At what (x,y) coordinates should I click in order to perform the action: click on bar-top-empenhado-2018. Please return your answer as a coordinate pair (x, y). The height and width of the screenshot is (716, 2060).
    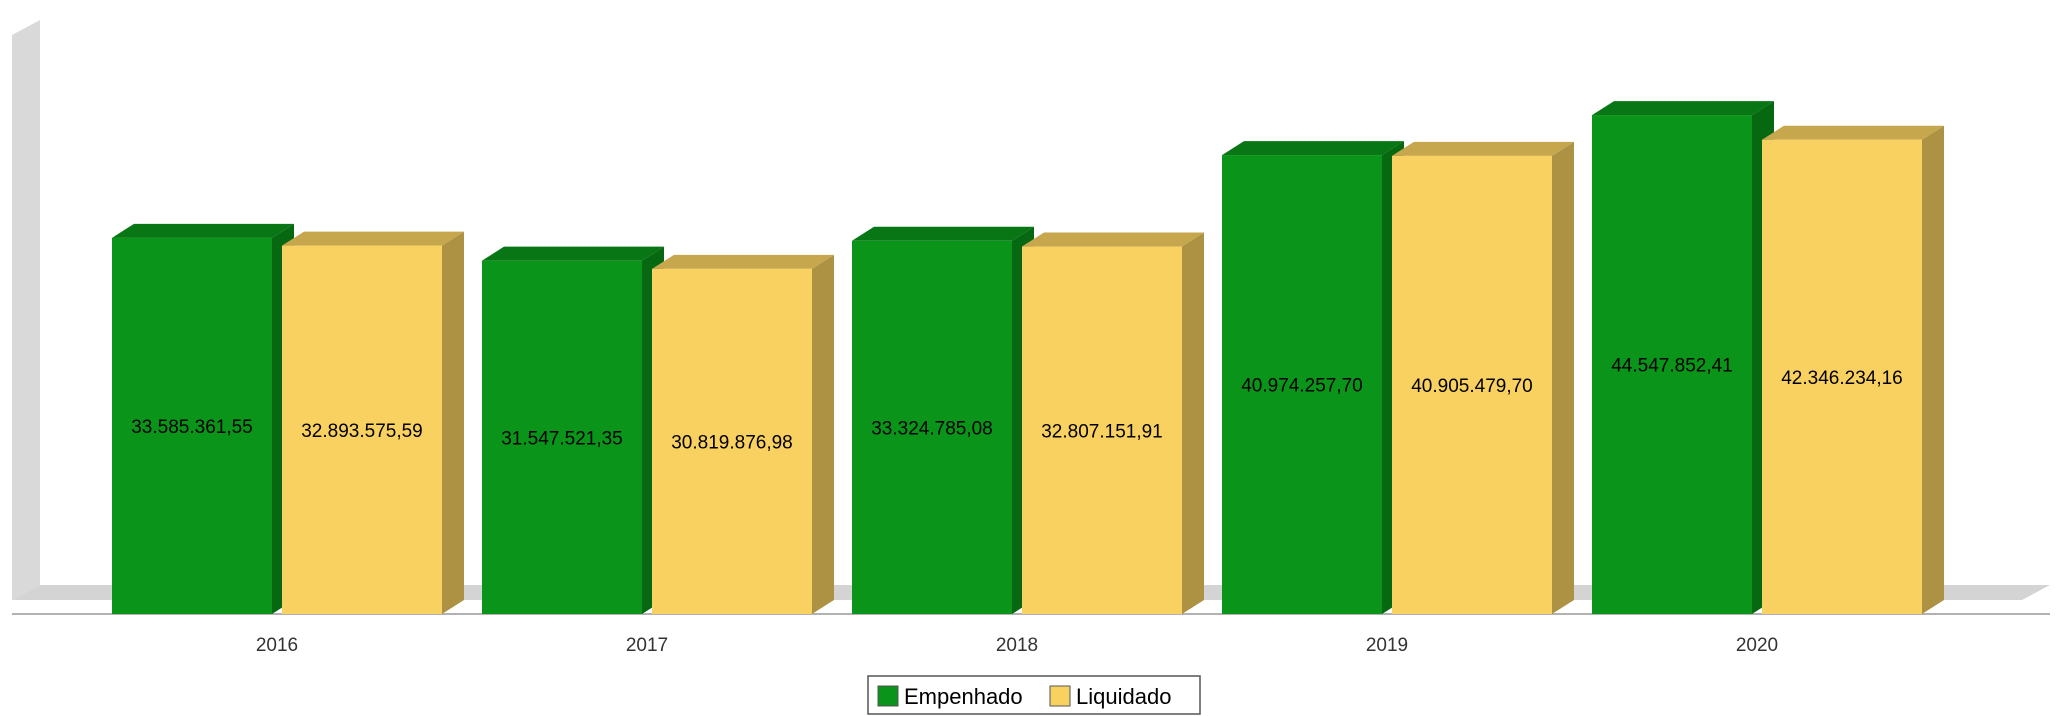
    Looking at the image, I should click on (943, 233).